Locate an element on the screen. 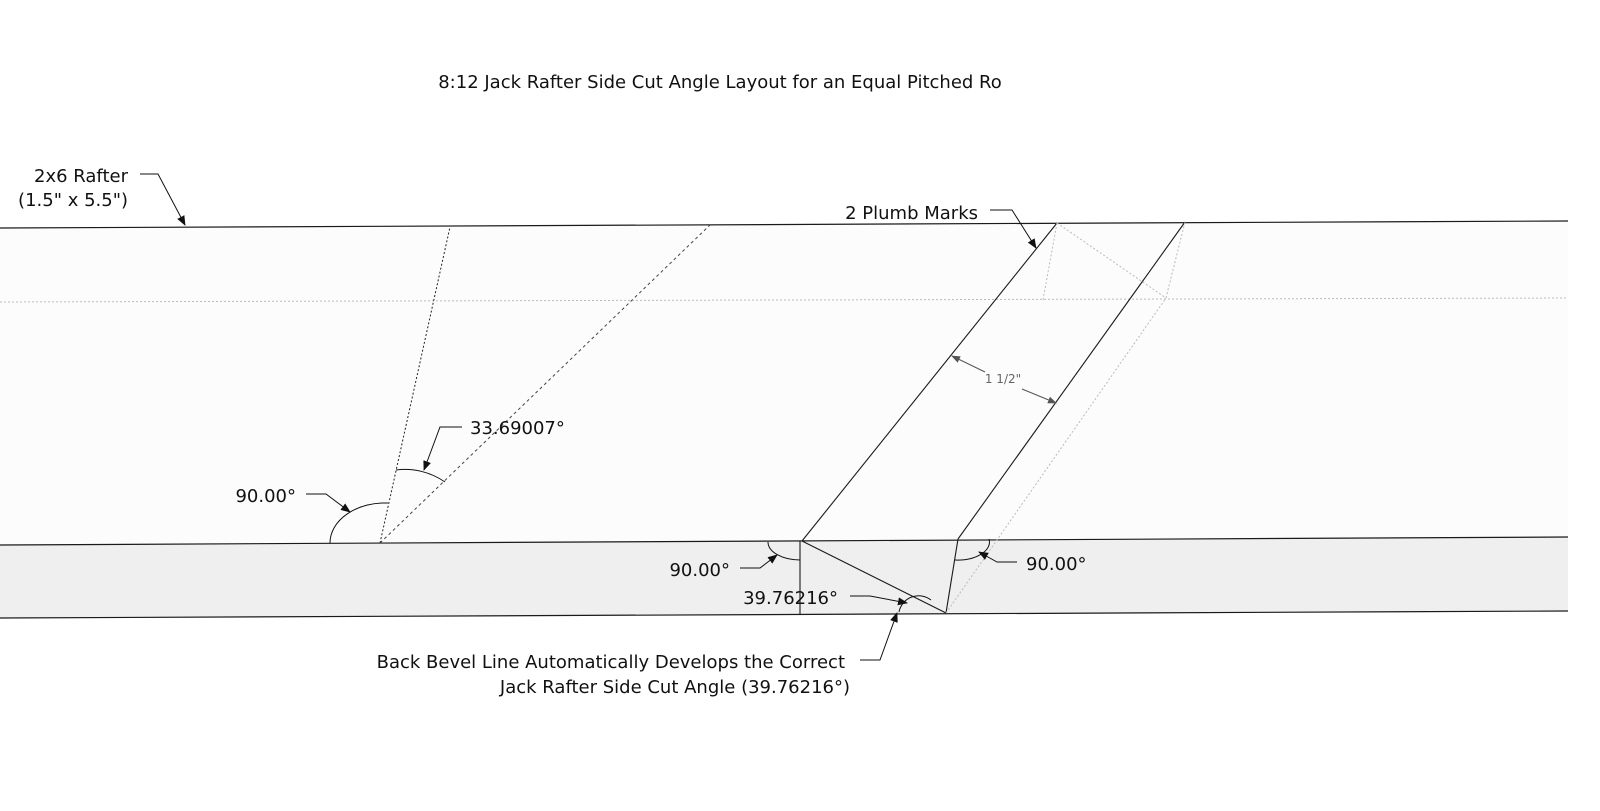 This screenshot has width=1600, height=811. hidden-lines is located at coordinates (1065, 417).